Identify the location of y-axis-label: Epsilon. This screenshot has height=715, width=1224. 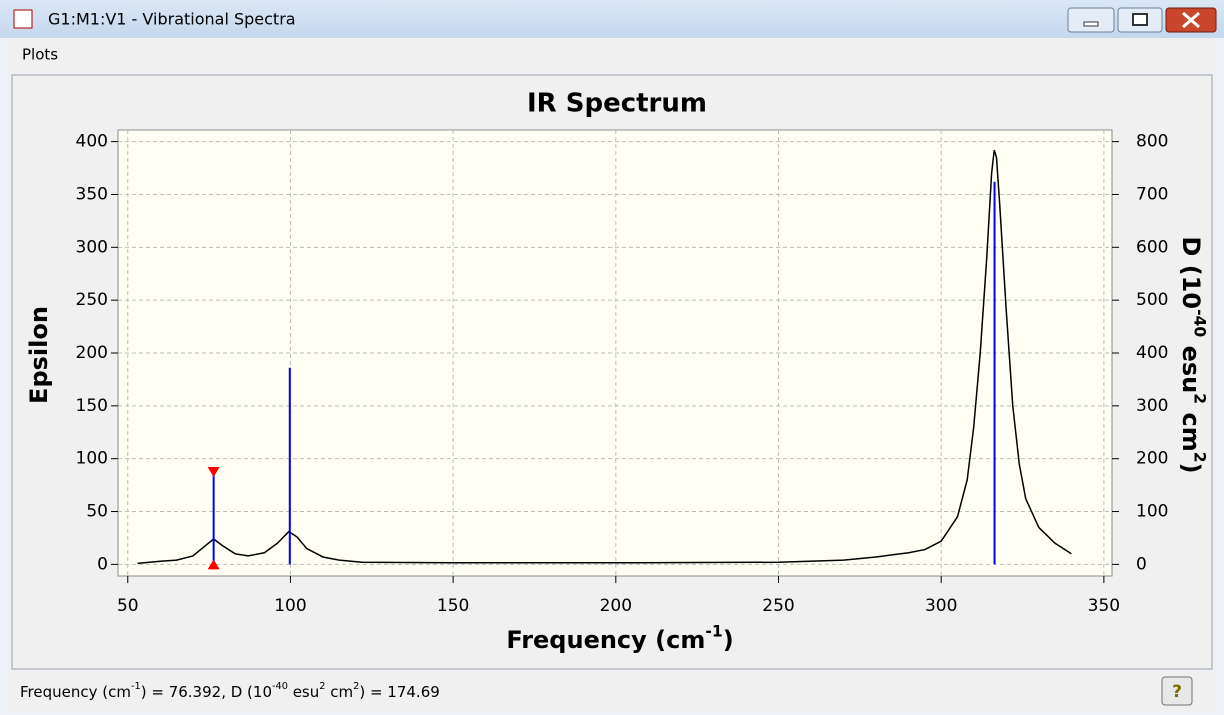
(39, 355).